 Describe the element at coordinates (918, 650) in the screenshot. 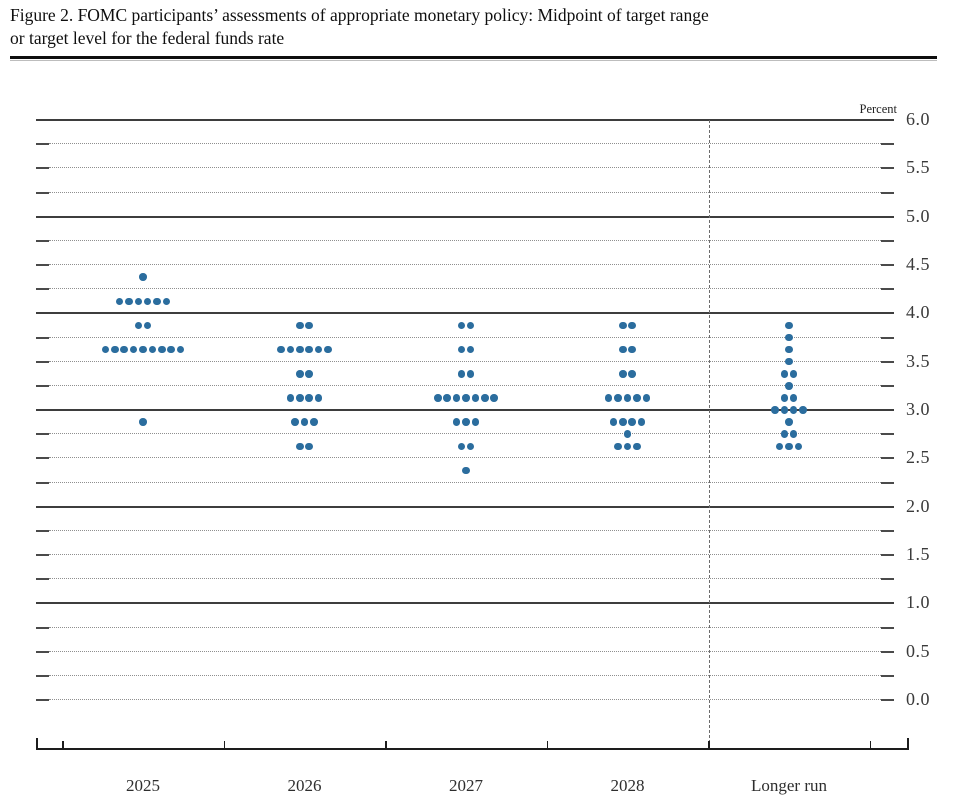

I see `y-axis-label: 0.5` at that location.